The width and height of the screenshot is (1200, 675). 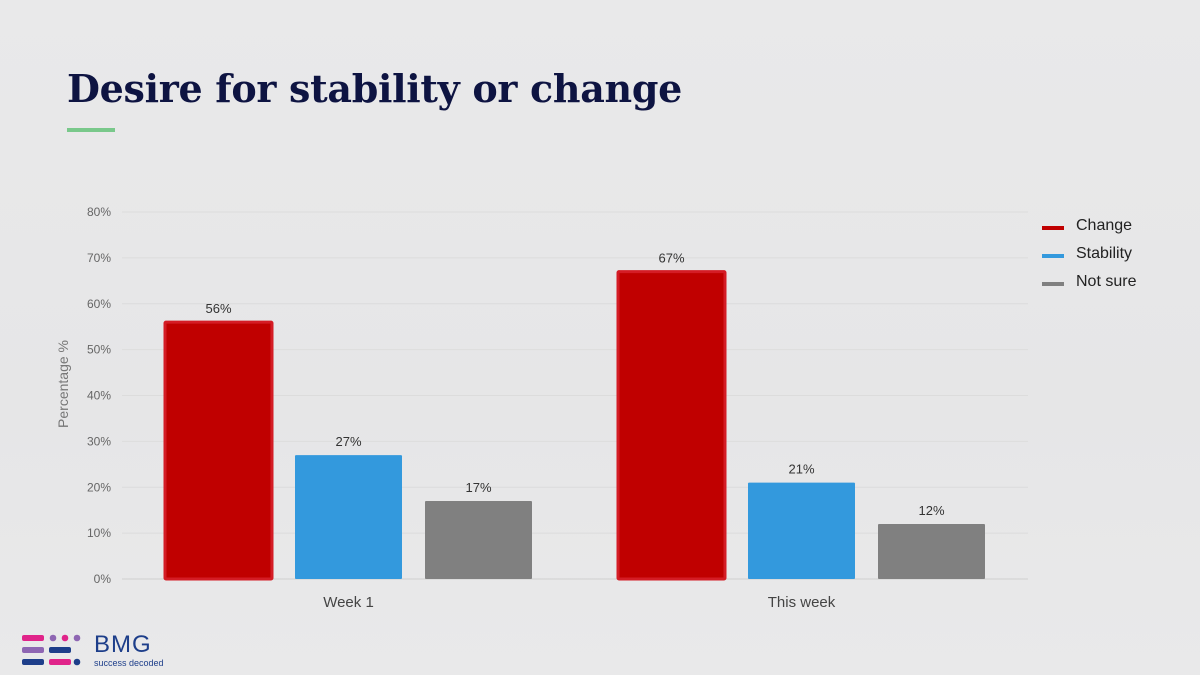 I want to click on y-tick-label: 30%, so click(x=99, y=441).